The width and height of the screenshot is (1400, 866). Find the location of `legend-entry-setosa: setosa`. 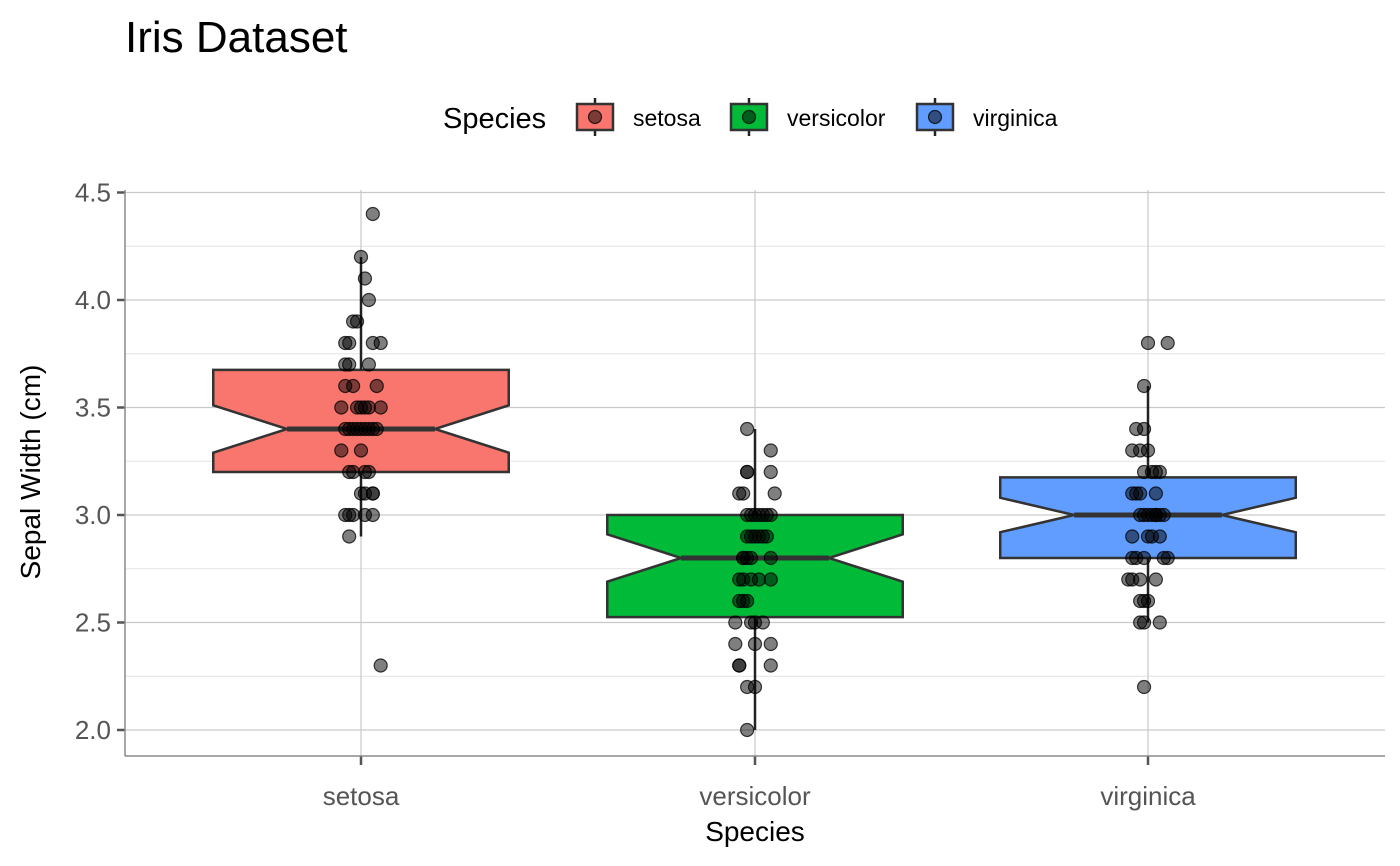

legend-entry-setosa: setosa is located at coordinates (638, 117).